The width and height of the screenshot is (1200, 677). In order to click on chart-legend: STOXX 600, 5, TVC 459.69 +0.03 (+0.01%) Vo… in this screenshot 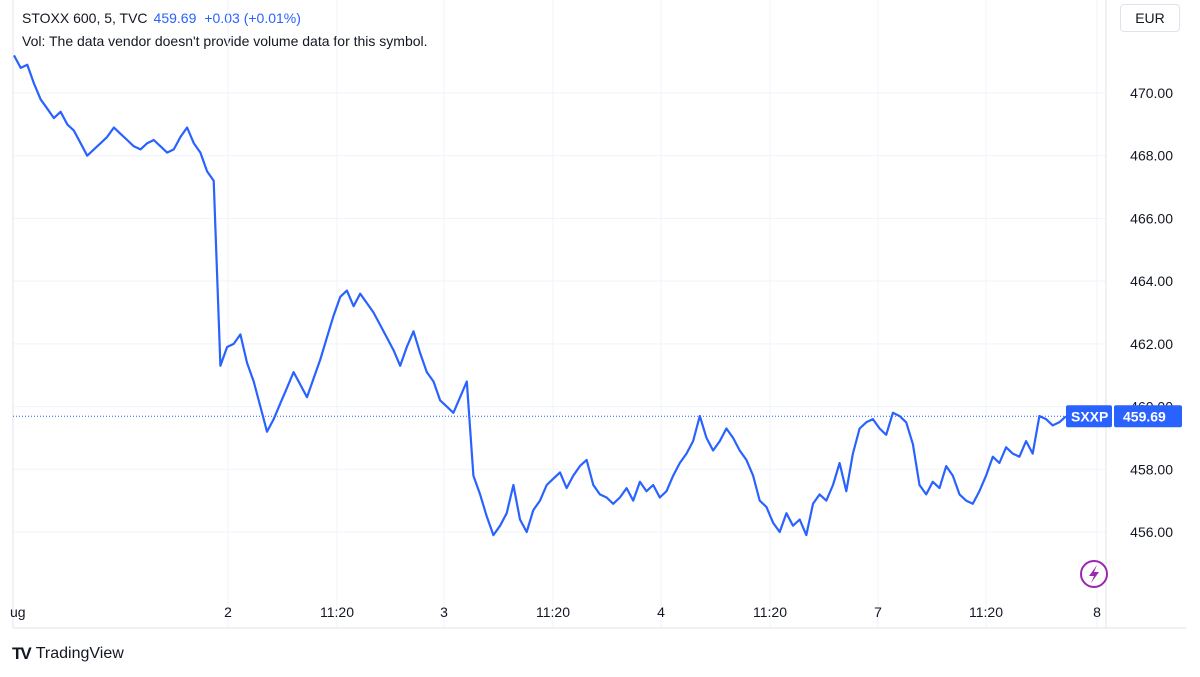, I will do `click(225, 29)`.